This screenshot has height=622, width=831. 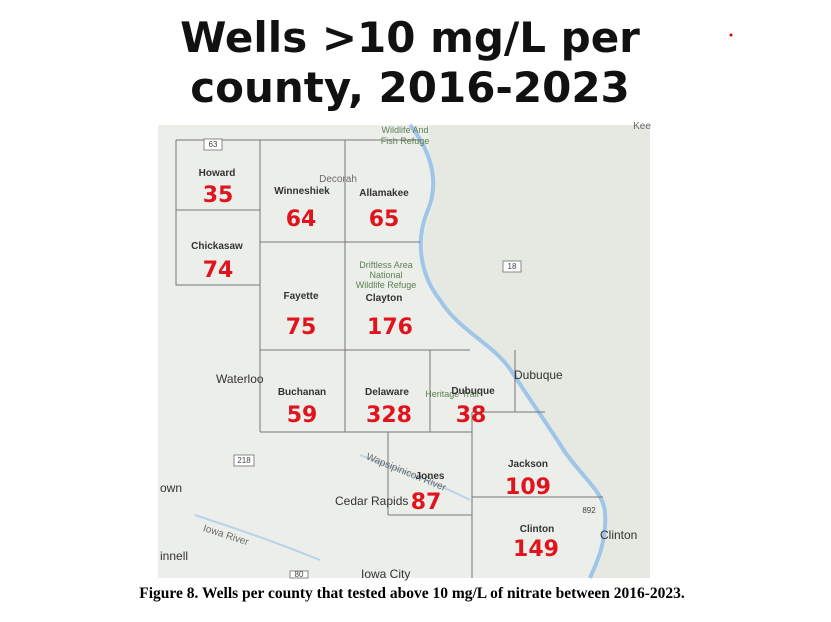 I want to click on county-count: 64, so click(x=301, y=219).